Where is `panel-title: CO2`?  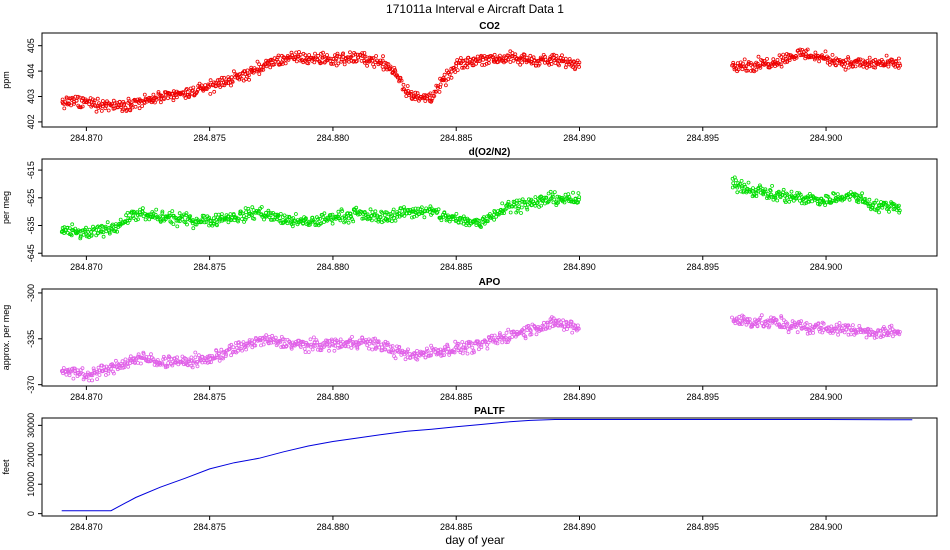
panel-title: CO2 is located at coordinates (489, 26).